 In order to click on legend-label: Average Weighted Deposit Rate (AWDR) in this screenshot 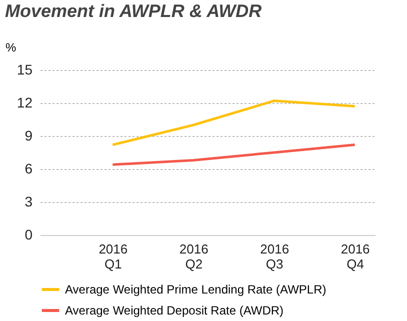, I will do `click(174, 311)`.